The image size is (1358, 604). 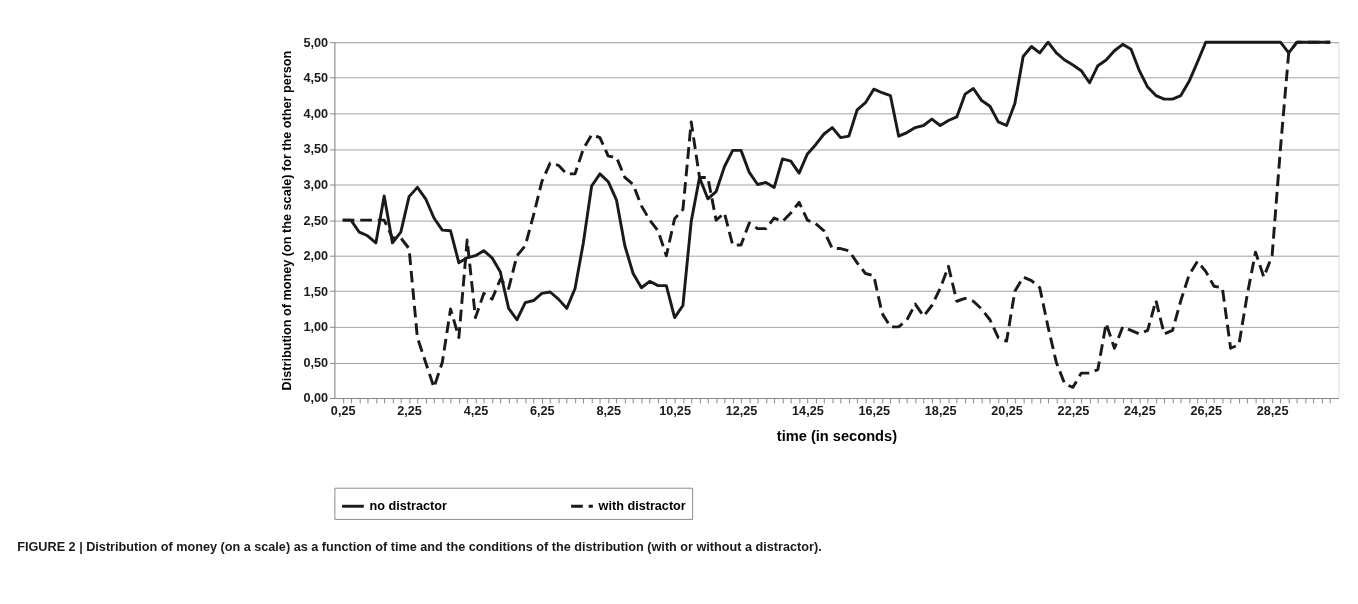 What do you see at coordinates (316, 78) in the screenshot?
I see `y-tick-label: 4,50` at bounding box center [316, 78].